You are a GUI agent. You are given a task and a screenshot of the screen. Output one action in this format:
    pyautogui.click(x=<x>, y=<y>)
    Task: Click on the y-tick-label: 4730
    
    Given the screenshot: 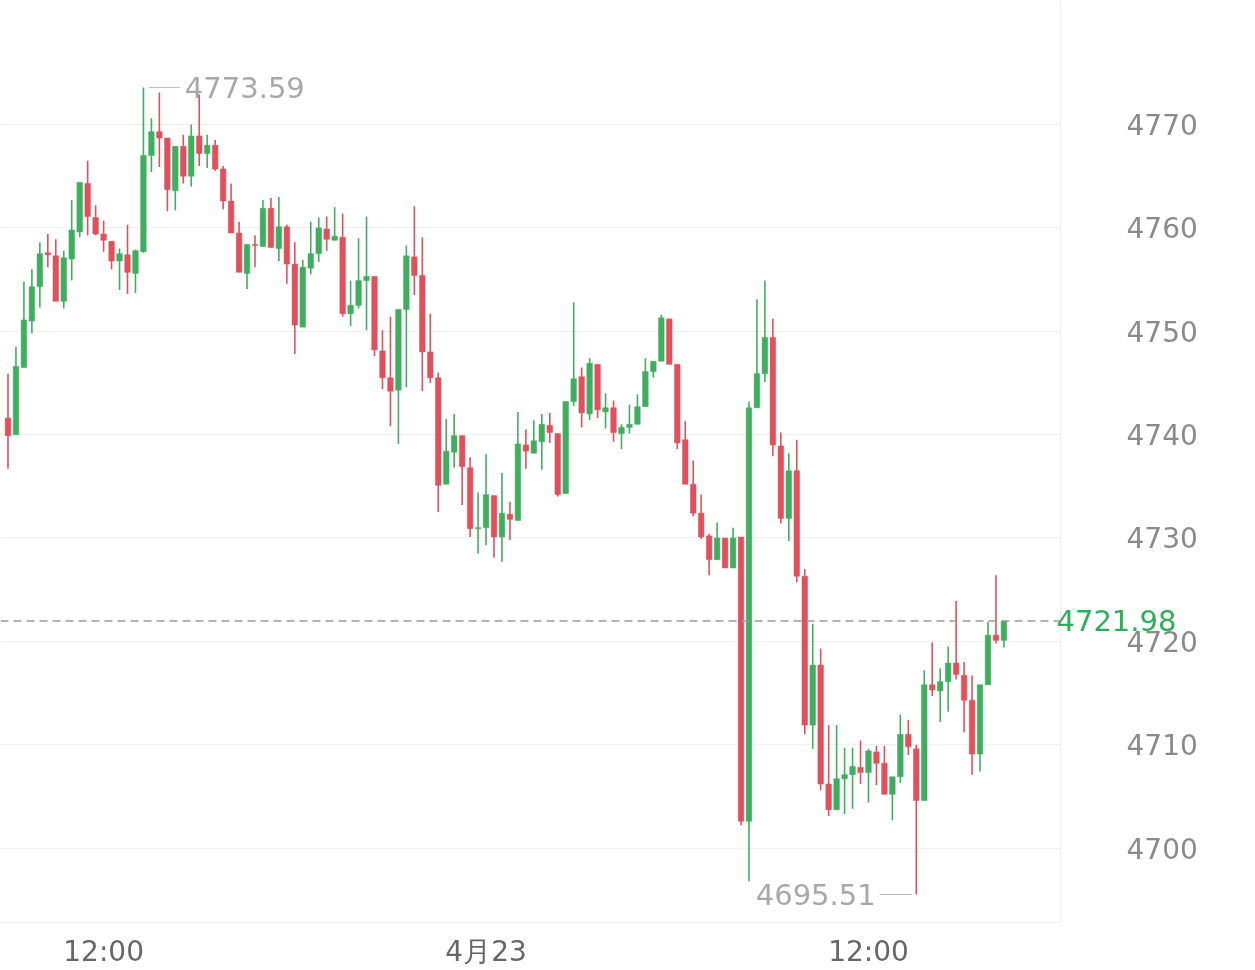 What is the action you would take?
    pyautogui.click(x=1162, y=539)
    